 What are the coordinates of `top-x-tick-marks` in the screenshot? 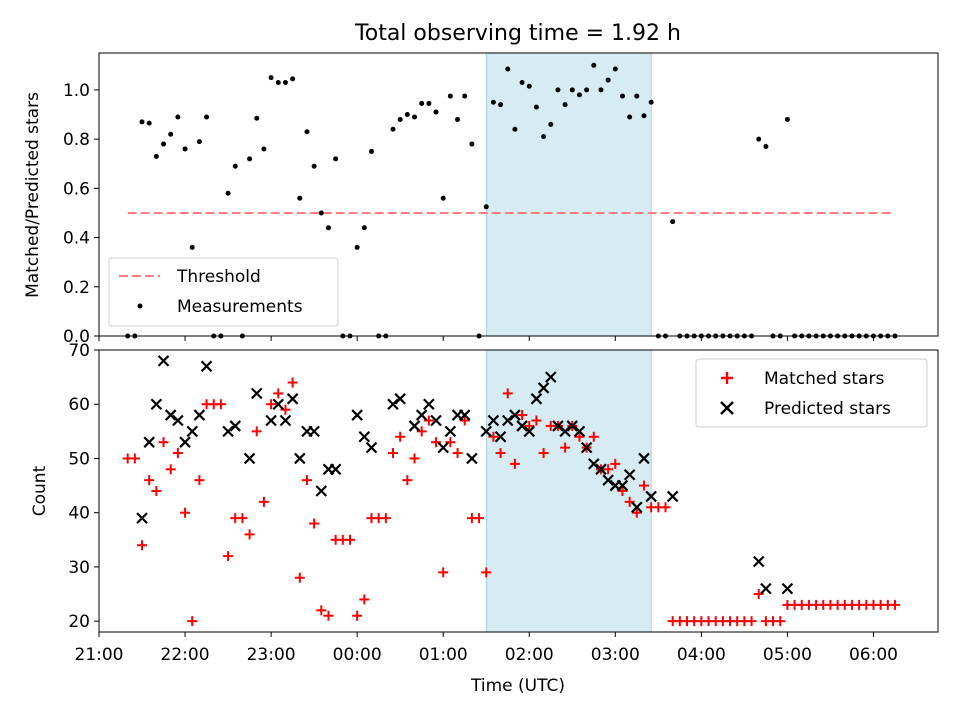 It's located at (486, 338).